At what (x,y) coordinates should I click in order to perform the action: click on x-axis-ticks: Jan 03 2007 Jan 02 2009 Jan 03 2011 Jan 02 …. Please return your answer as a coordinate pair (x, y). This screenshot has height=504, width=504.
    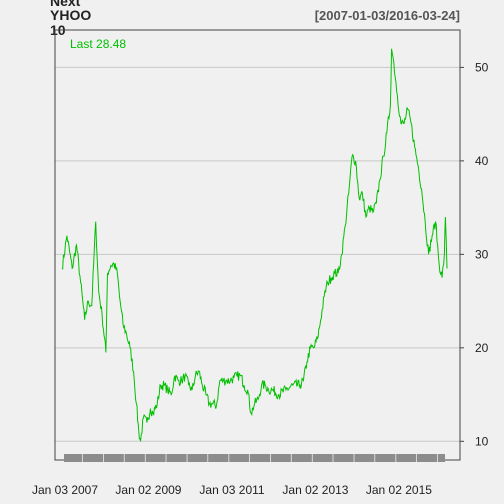
    Looking at the image, I should click on (232, 490).